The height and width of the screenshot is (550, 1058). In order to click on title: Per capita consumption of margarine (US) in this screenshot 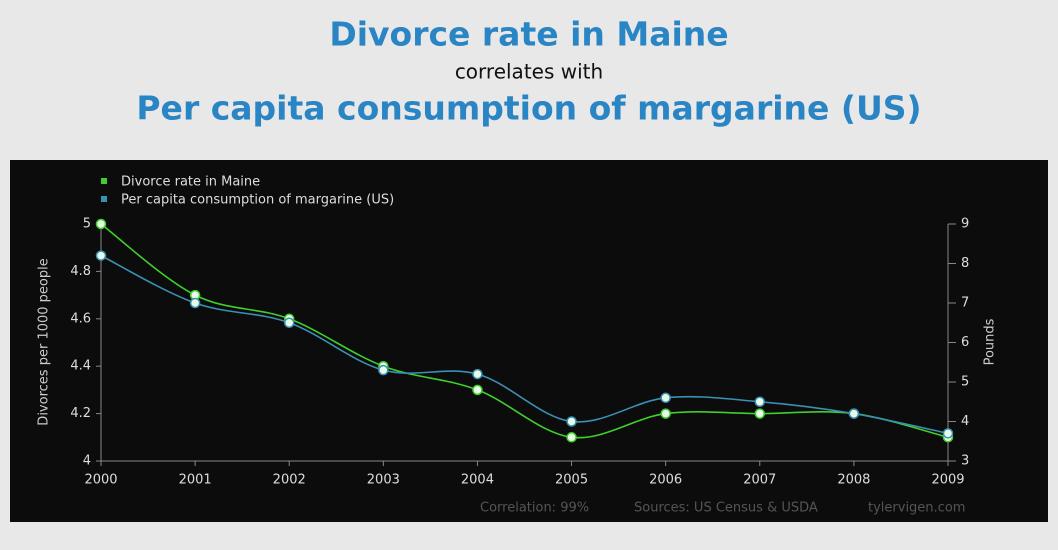, I will do `click(528, 108)`.